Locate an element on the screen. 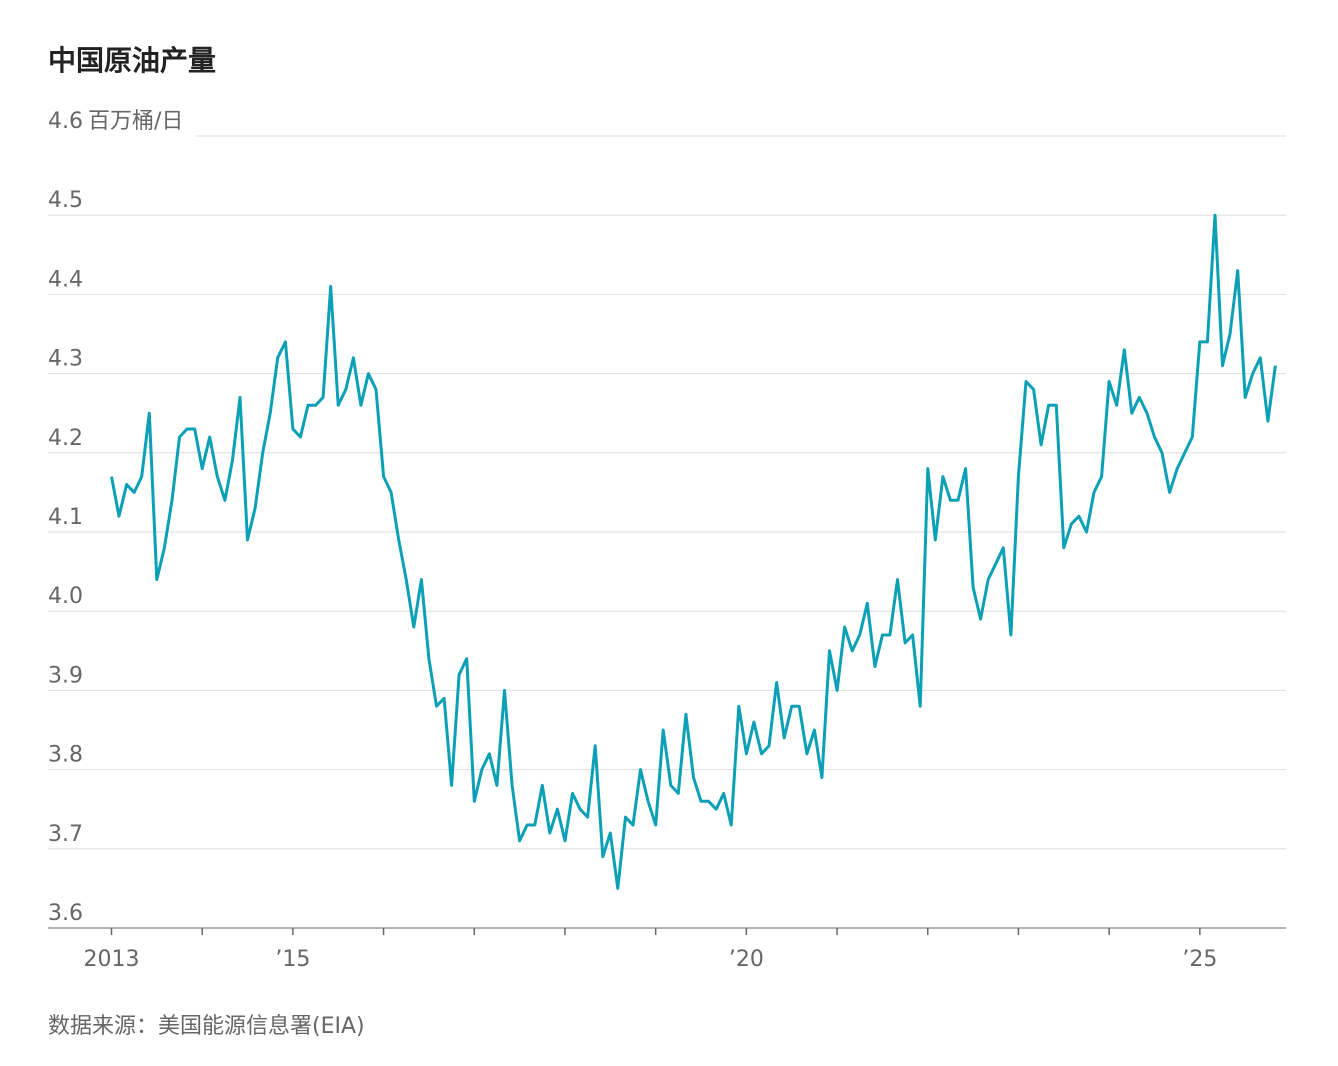 This screenshot has height=1066, width=1338. y-tick-label: 4.0 is located at coordinates (65, 596).